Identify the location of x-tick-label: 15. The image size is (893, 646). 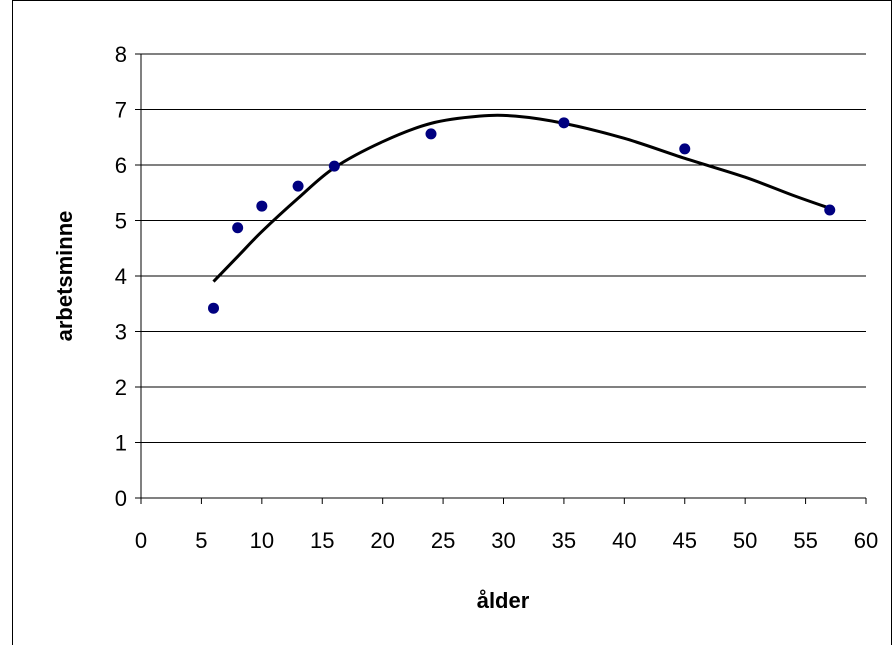
(322, 540).